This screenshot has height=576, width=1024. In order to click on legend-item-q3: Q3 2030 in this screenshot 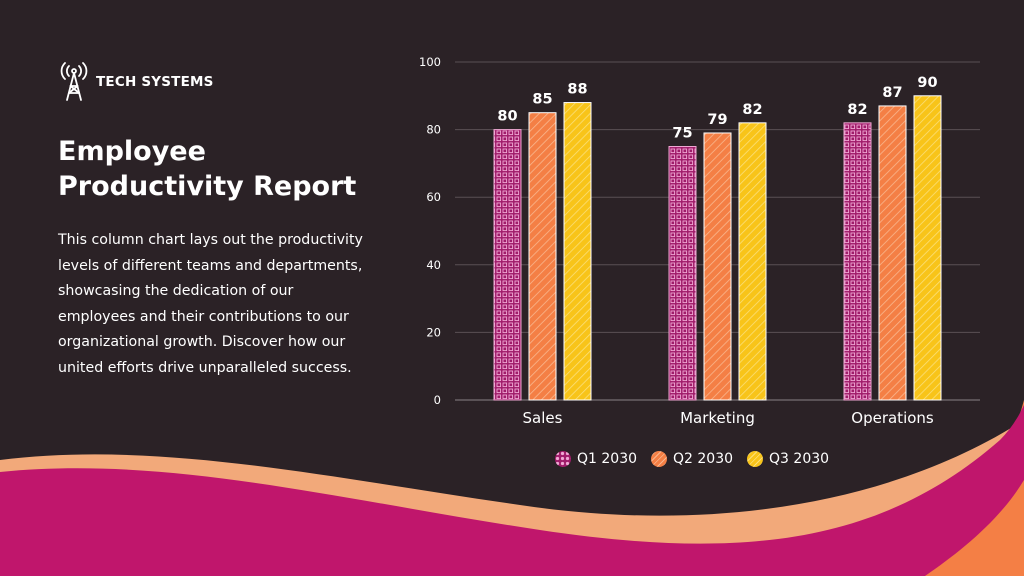, I will do `click(788, 459)`.